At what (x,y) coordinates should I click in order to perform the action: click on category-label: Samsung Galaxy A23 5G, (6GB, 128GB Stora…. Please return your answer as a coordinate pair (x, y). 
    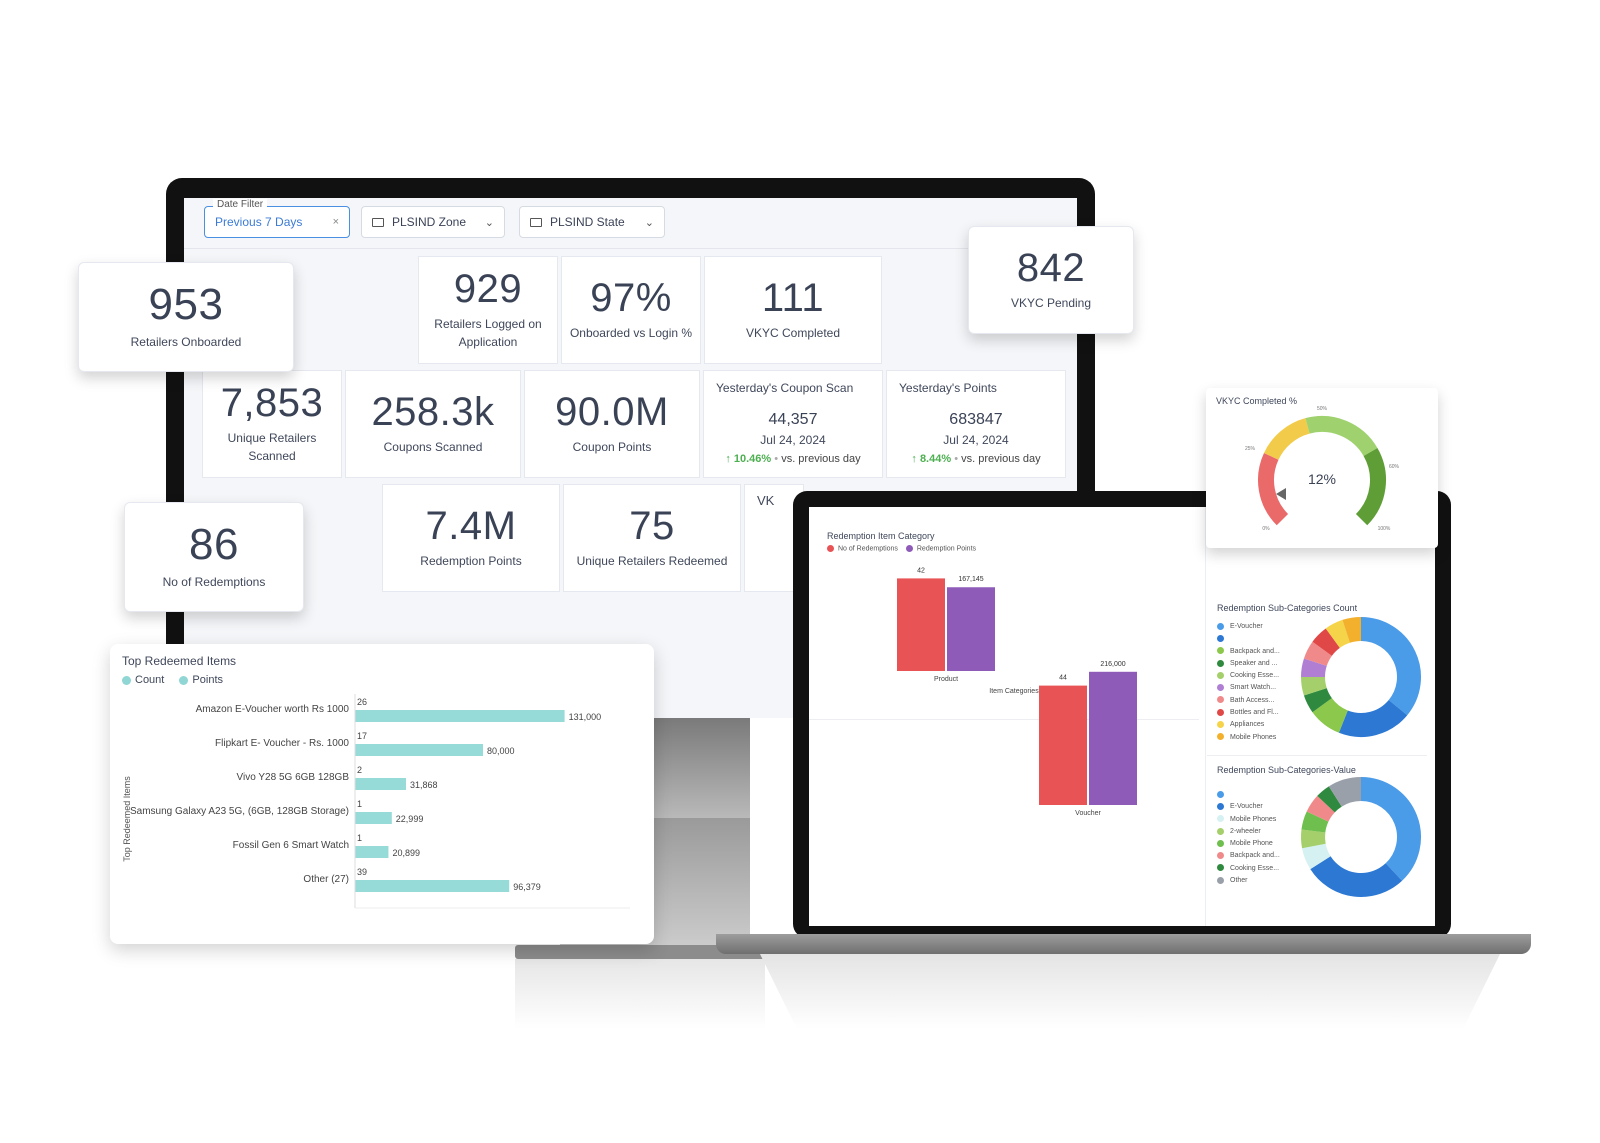
    Looking at the image, I should click on (239, 811).